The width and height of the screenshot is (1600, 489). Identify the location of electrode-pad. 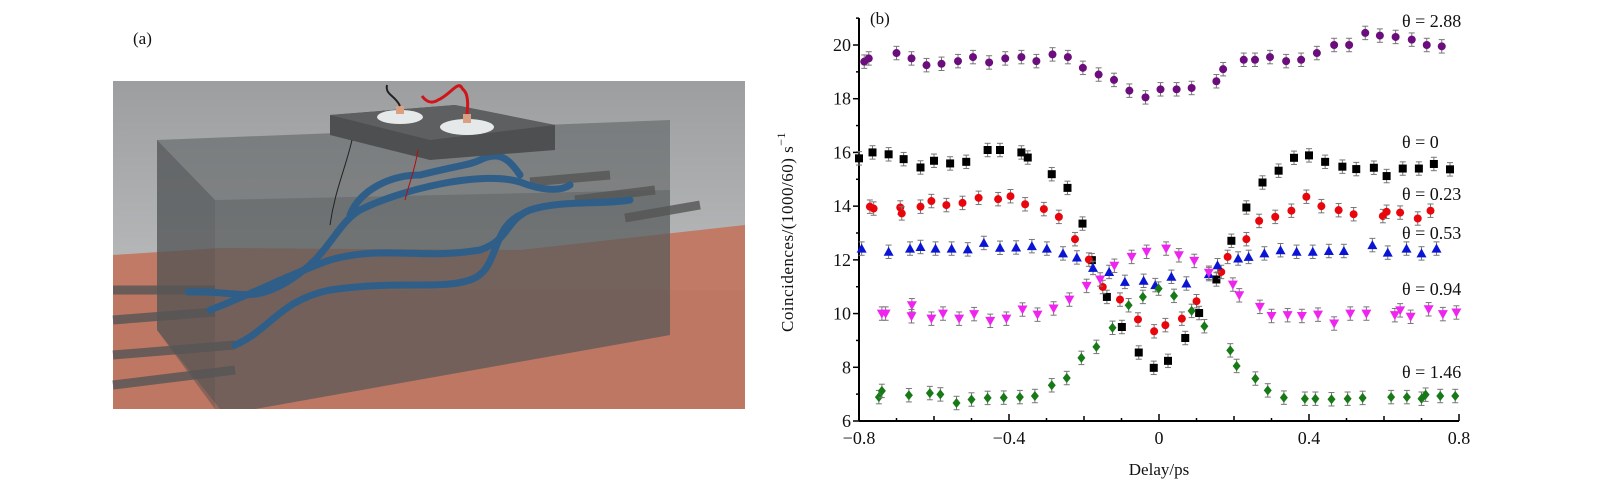
(467, 127).